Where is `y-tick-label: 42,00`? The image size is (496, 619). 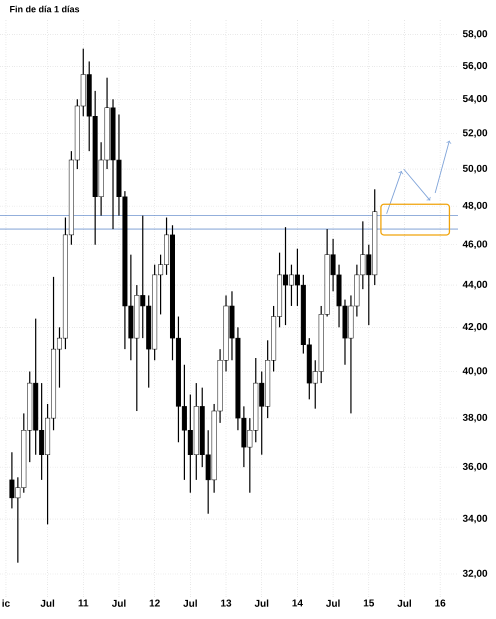
y-tick-label: 42,00 is located at coordinates (475, 327).